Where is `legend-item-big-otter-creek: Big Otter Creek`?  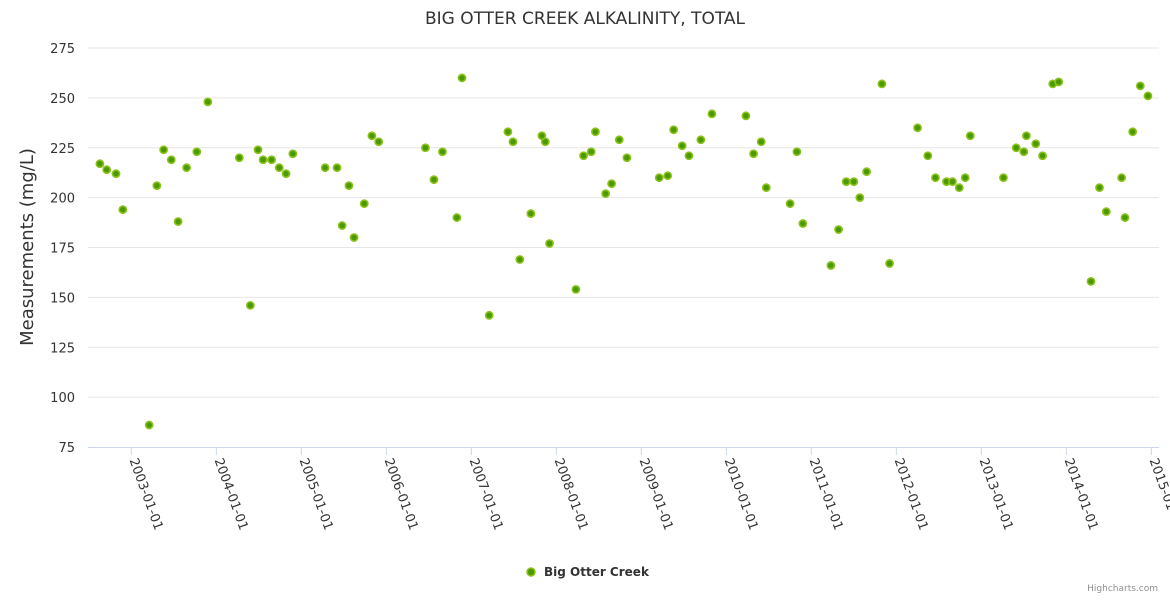 legend-item-big-otter-creek: Big Otter Creek is located at coordinates (597, 572).